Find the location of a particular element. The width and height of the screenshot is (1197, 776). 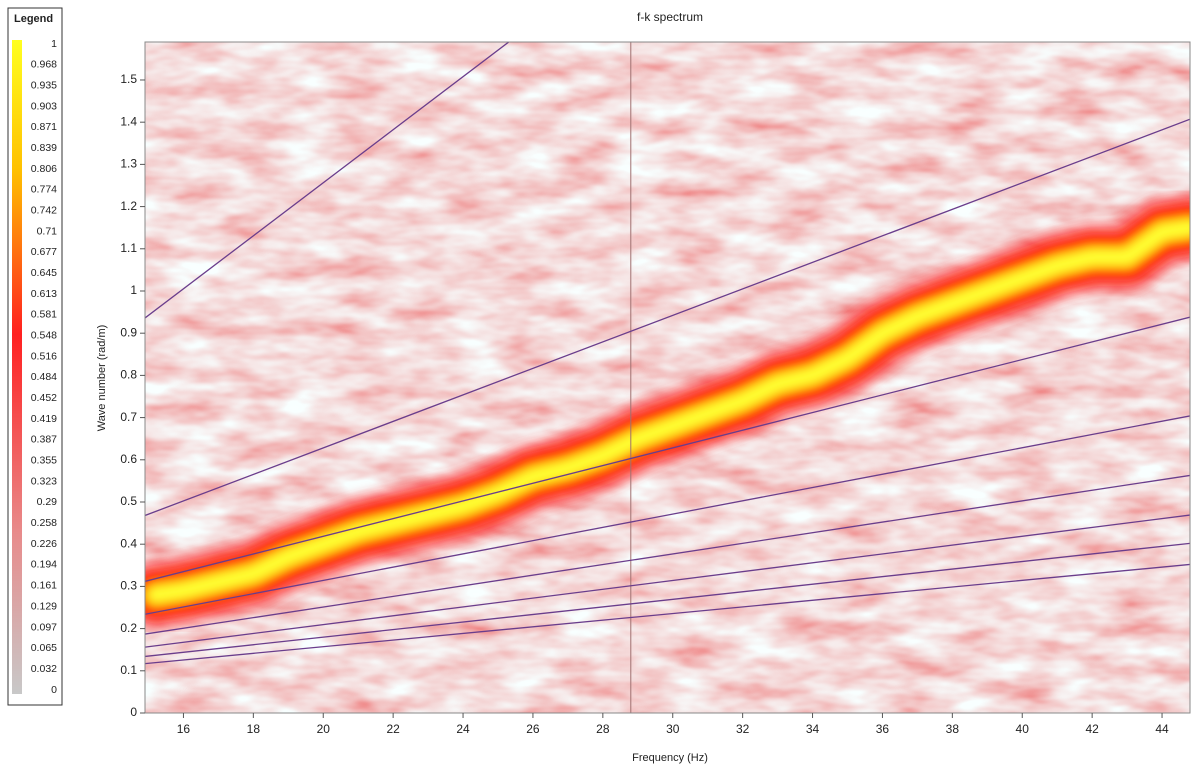

y-tick-label: 0.9 is located at coordinates (128, 332).